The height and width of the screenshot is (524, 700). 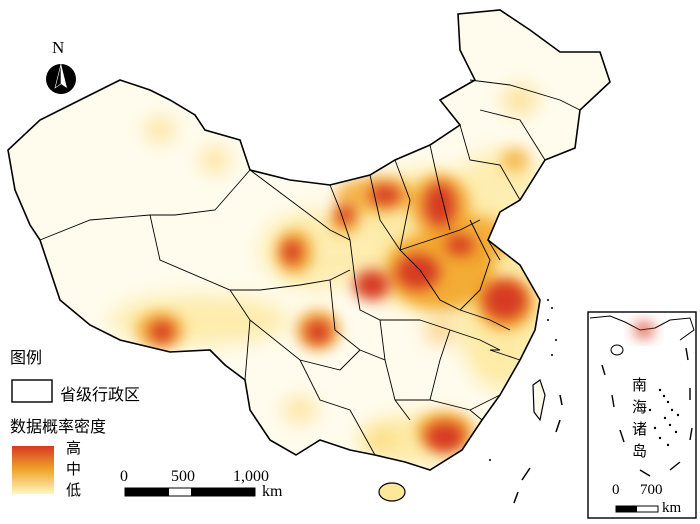 What do you see at coordinates (58, 47) in the screenshot?
I see `north-label: N` at bounding box center [58, 47].